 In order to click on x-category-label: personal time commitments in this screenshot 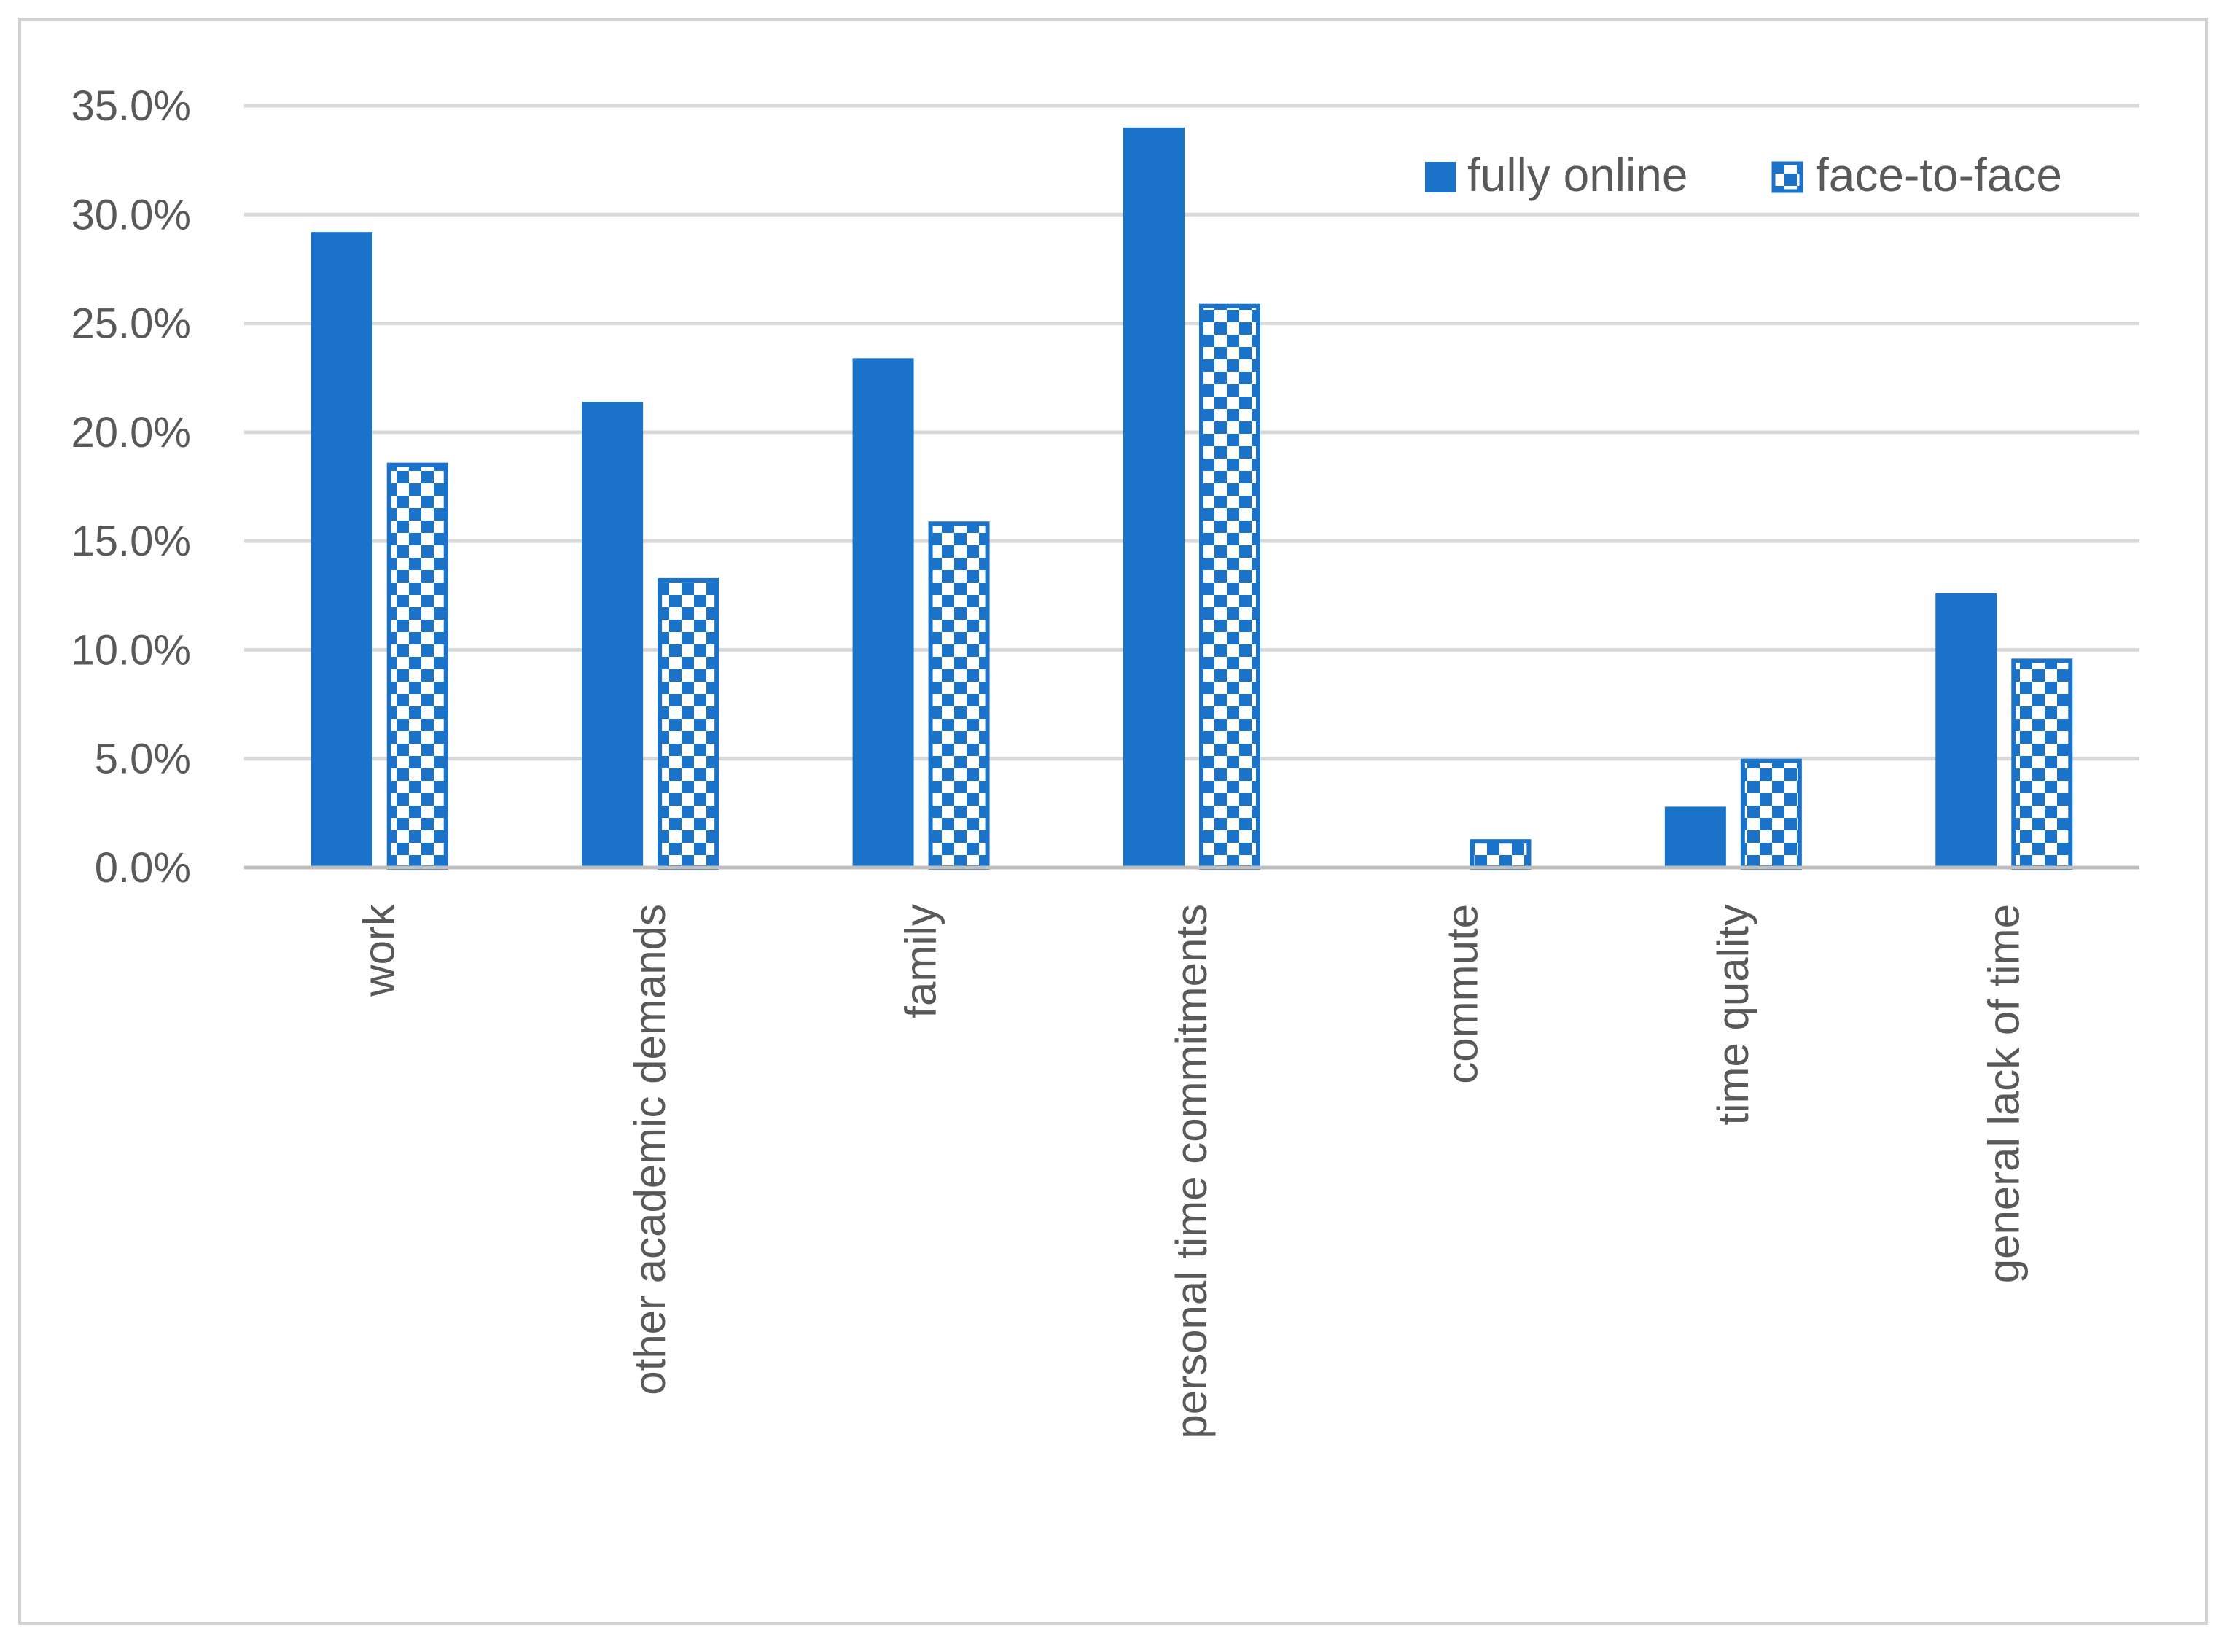, I will do `click(1191, 1171)`.